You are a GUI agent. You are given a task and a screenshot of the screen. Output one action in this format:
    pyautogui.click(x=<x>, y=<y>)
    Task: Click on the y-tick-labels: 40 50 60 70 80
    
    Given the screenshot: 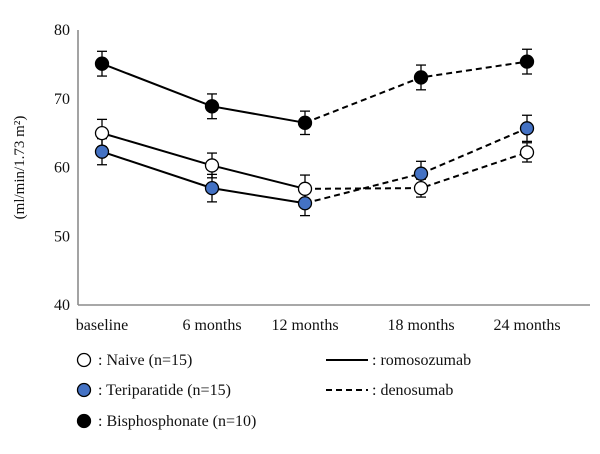 What is the action you would take?
    pyautogui.click(x=62, y=168)
    